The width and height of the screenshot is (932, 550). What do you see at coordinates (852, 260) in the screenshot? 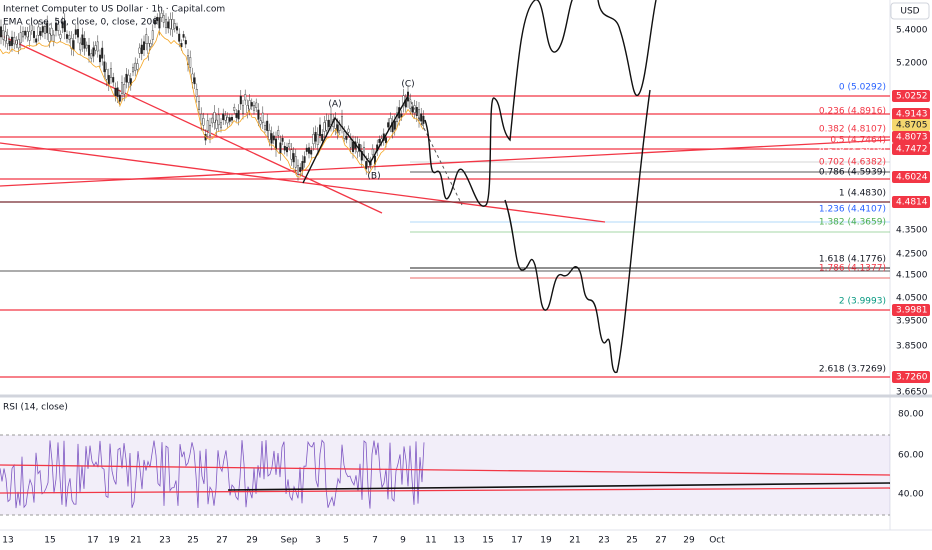
I see `fib-label: 1.618 (4.1776)` at bounding box center [852, 260].